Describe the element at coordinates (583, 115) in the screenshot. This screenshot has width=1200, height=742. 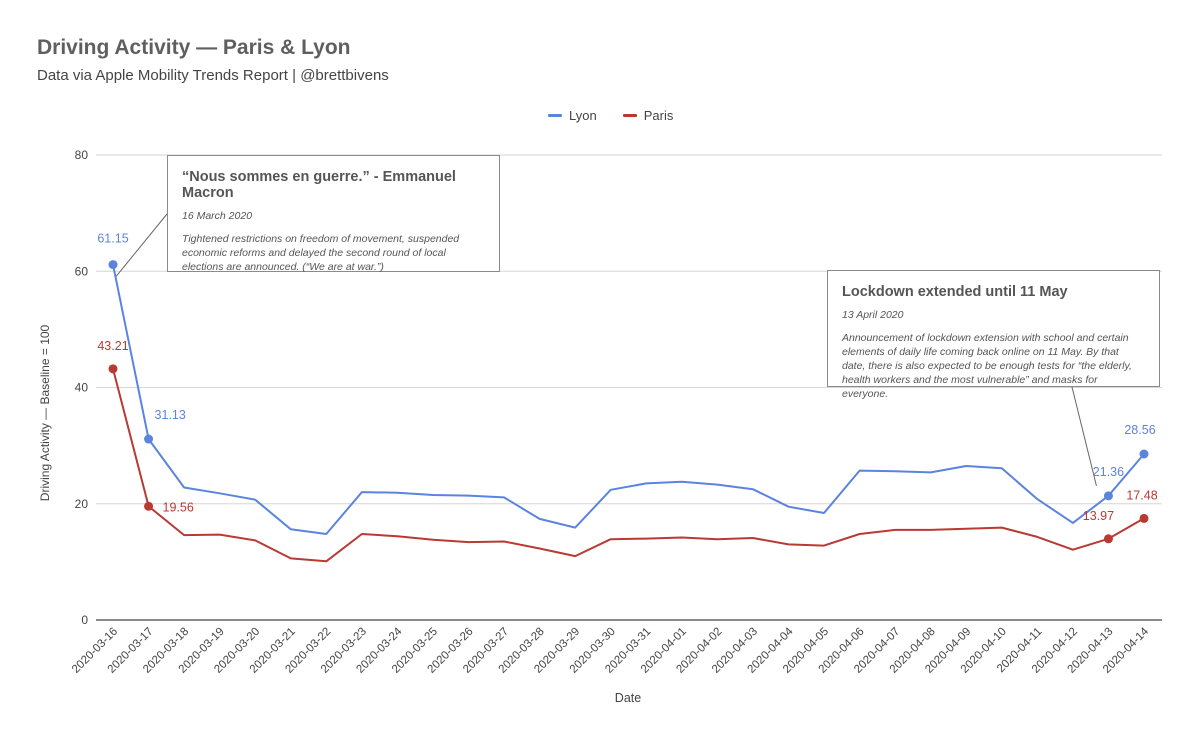
I see `legend-label-lyon: Lyon` at that location.